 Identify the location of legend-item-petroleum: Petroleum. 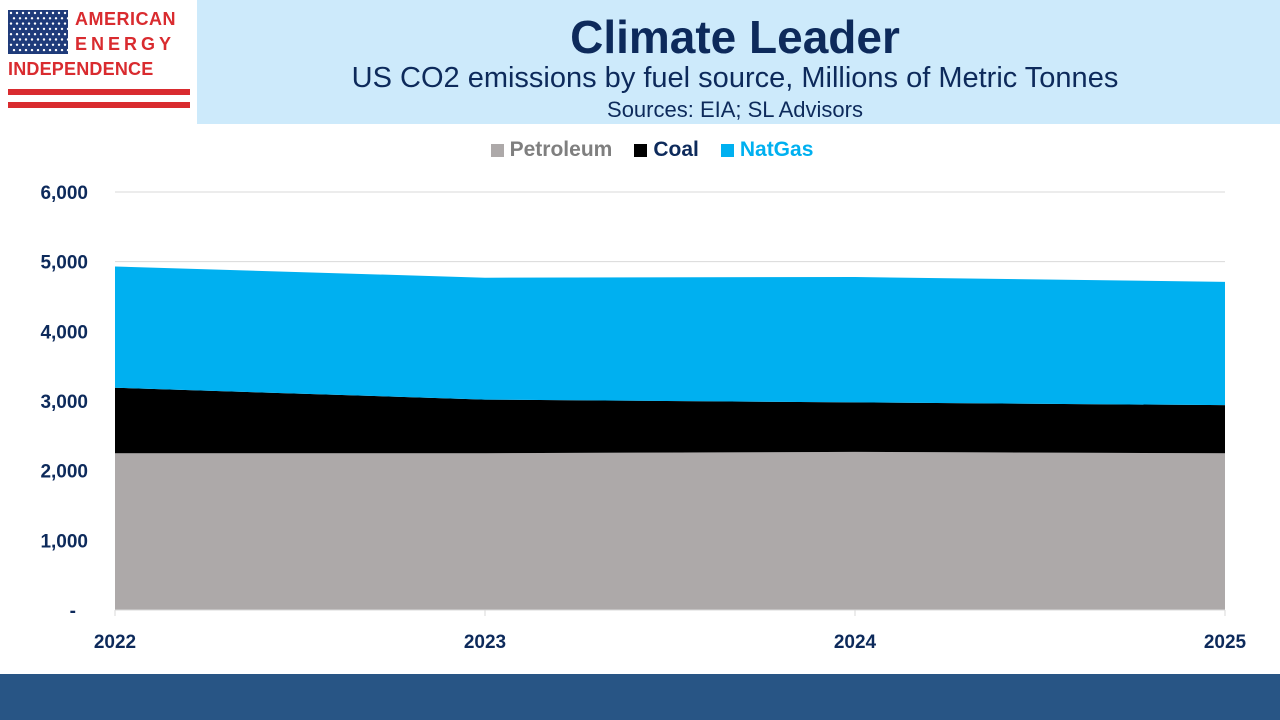
(551, 150).